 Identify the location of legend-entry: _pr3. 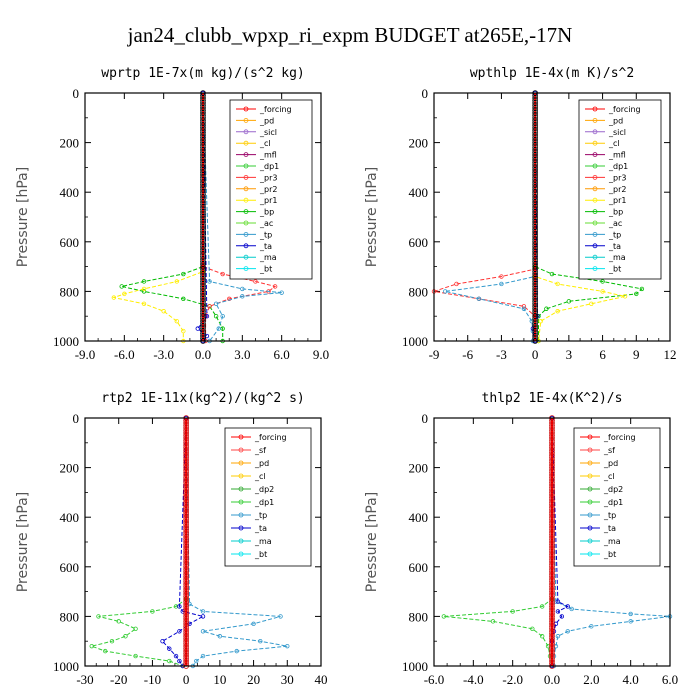
(617, 177).